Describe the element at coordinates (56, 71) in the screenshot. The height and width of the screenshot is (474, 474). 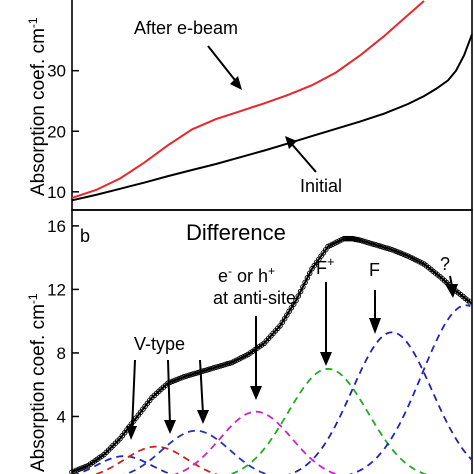
I see `panel-a-ytick-label-2: 30` at that location.